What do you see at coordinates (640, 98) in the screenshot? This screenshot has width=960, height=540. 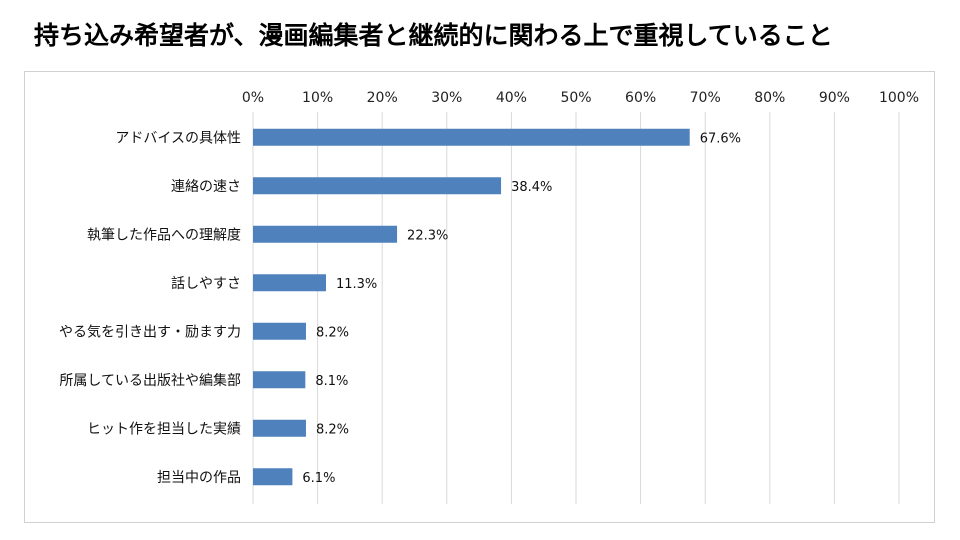 I see `x-tick-label: 60%` at bounding box center [640, 98].